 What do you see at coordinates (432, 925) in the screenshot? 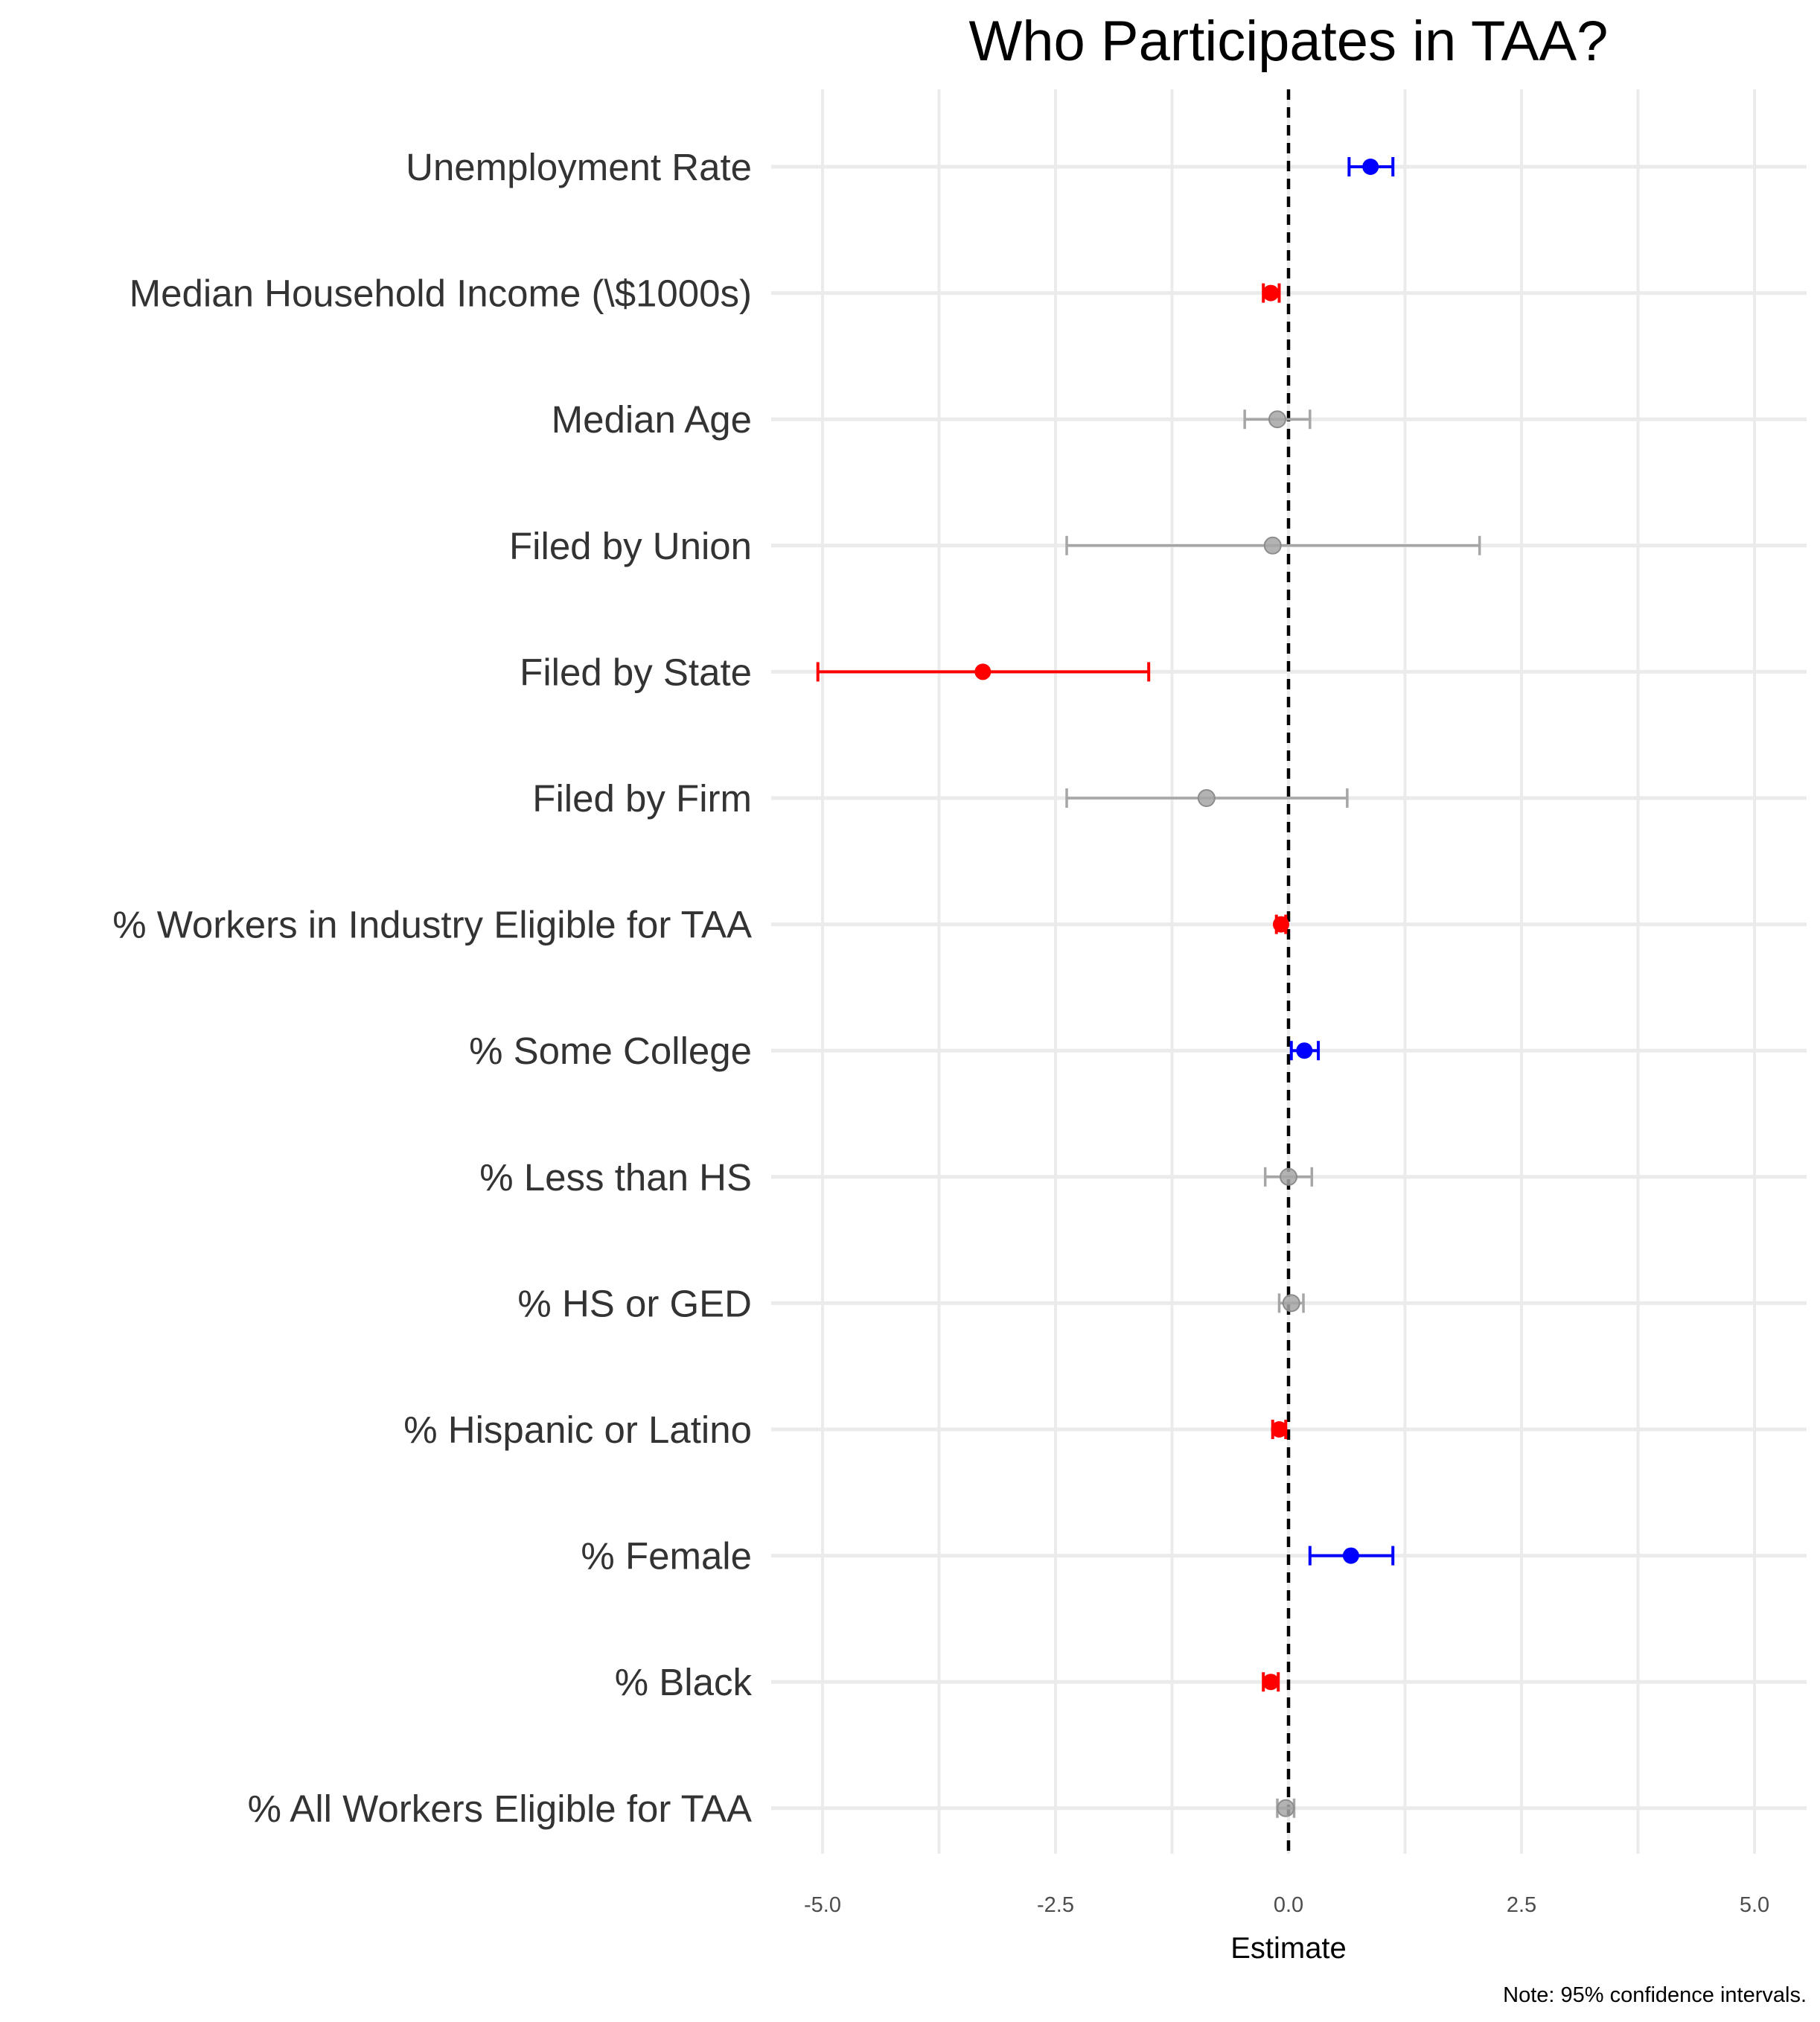
I see `y-axis-label: % Workers in Industry Eligible for TAA` at bounding box center [432, 925].